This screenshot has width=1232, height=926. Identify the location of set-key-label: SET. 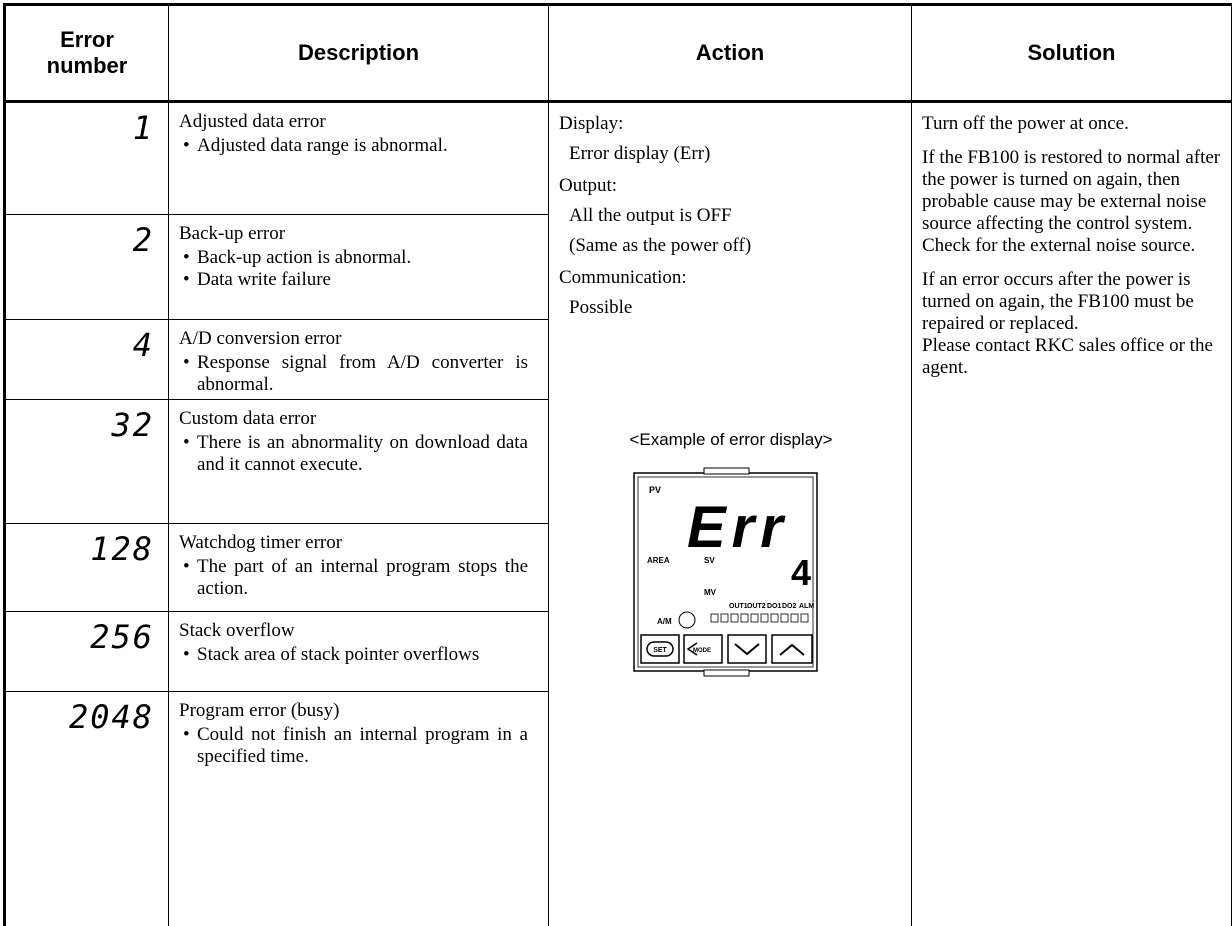
(660, 650).